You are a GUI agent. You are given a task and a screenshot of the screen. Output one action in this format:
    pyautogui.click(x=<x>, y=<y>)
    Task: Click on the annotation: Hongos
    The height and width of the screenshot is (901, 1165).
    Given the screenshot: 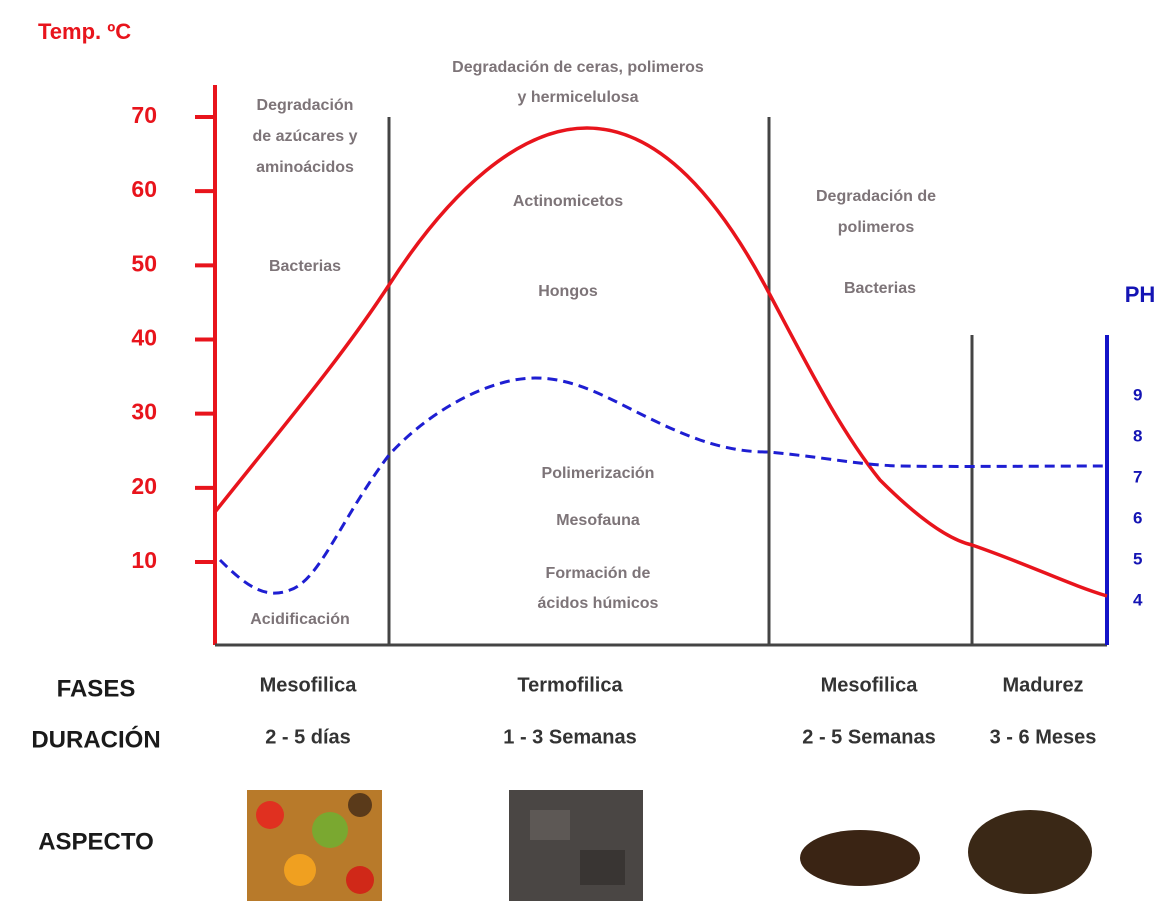 What is the action you would take?
    pyautogui.click(x=568, y=291)
    